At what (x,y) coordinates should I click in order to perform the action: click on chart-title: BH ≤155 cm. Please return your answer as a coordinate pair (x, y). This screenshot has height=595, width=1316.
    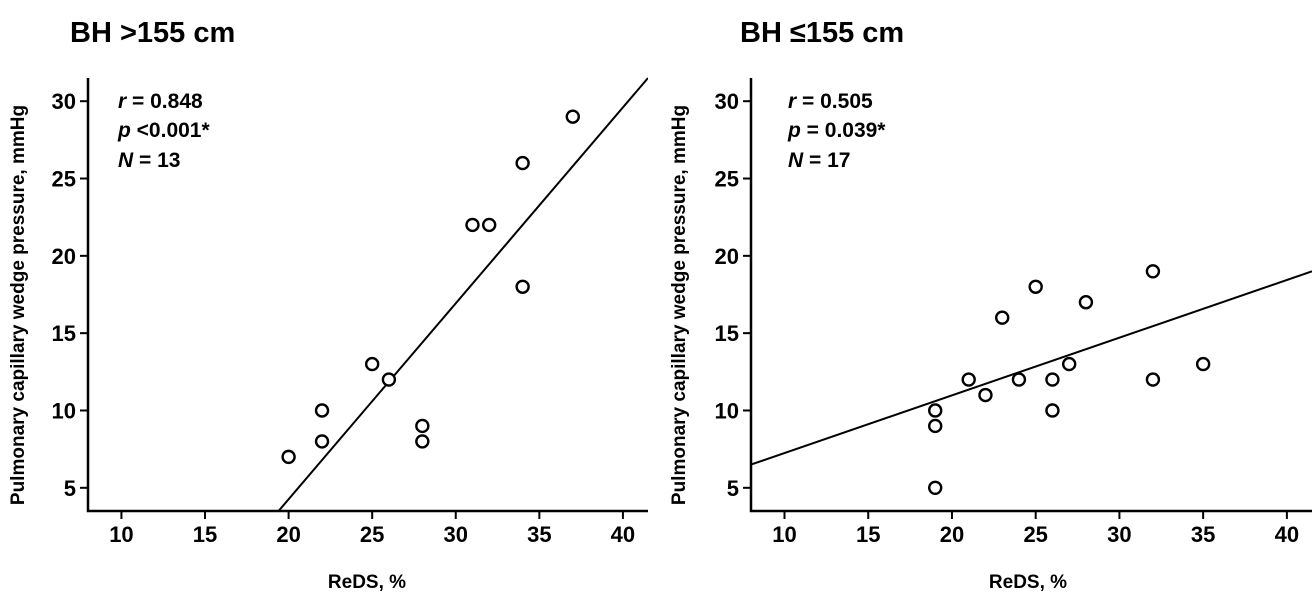
    Looking at the image, I should click on (822, 33).